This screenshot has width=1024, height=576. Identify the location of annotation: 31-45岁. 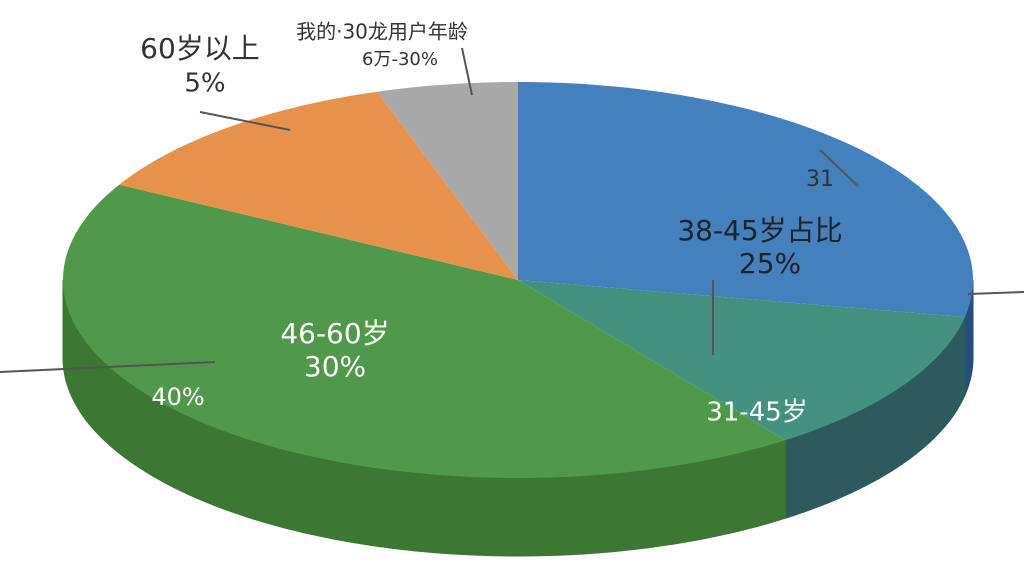
(757, 413).